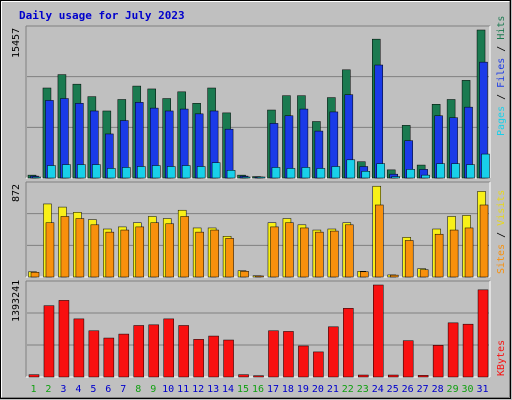 The width and height of the screenshot is (512, 400). Describe the element at coordinates (378, 389) in the screenshot. I see `day-label: 24` at that location.